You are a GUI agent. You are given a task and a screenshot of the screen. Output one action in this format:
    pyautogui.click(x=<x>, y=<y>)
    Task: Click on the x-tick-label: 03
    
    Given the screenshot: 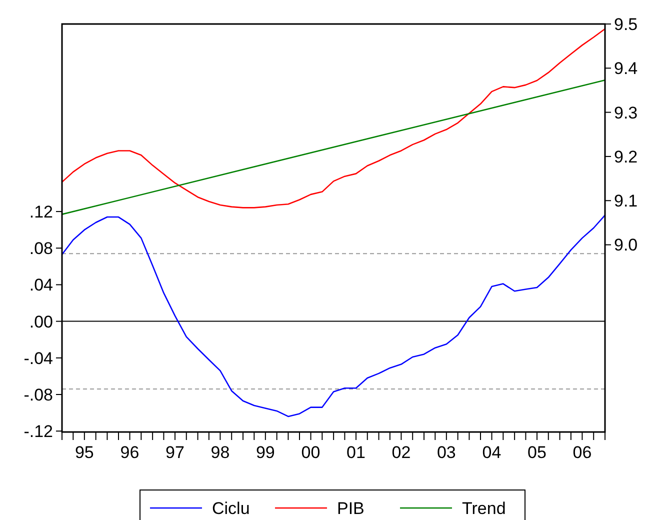 What is the action you would take?
    pyautogui.click(x=446, y=452)
    